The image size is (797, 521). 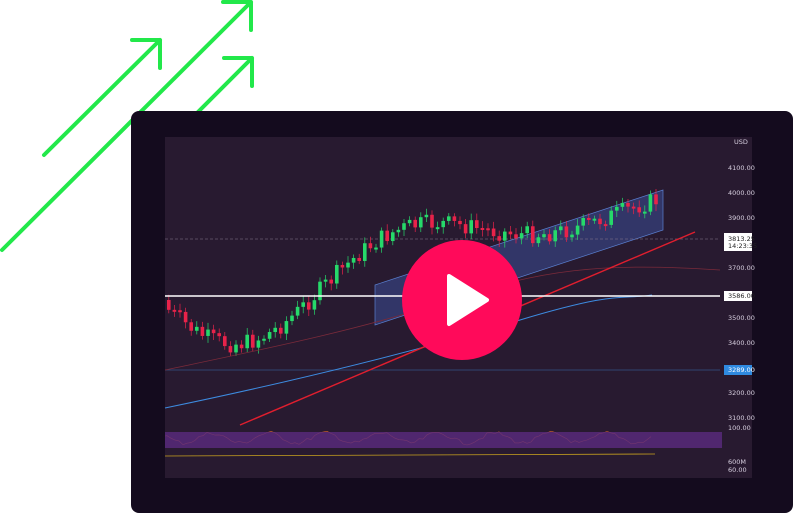 I want to click on support-box, so click(x=738, y=370).